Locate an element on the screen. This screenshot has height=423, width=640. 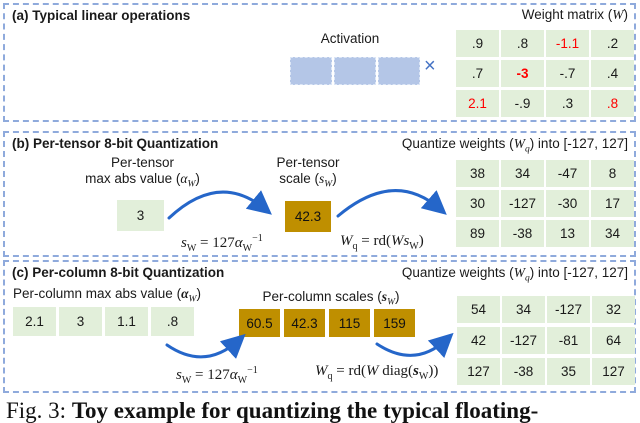
per-tensor-scale-value: 42.3 is located at coordinates (308, 216).